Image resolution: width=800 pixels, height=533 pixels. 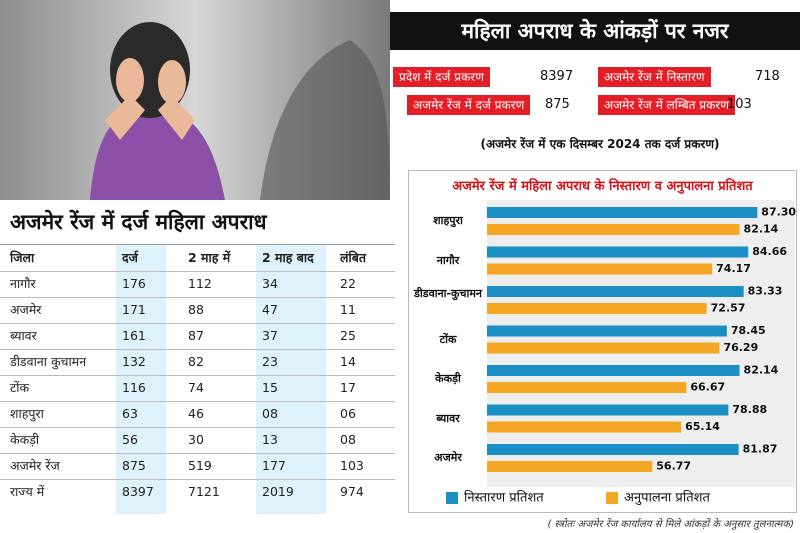 I want to click on table-cell: 11, so click(x=348, y=309).